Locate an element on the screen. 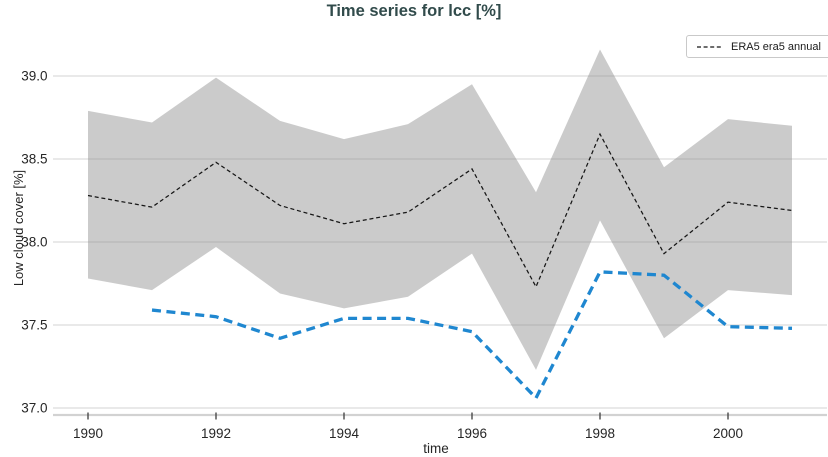 The width and height of the screenshot is (828, 457). y-tick-label: 38.0 is located at coordinates (34, 242).